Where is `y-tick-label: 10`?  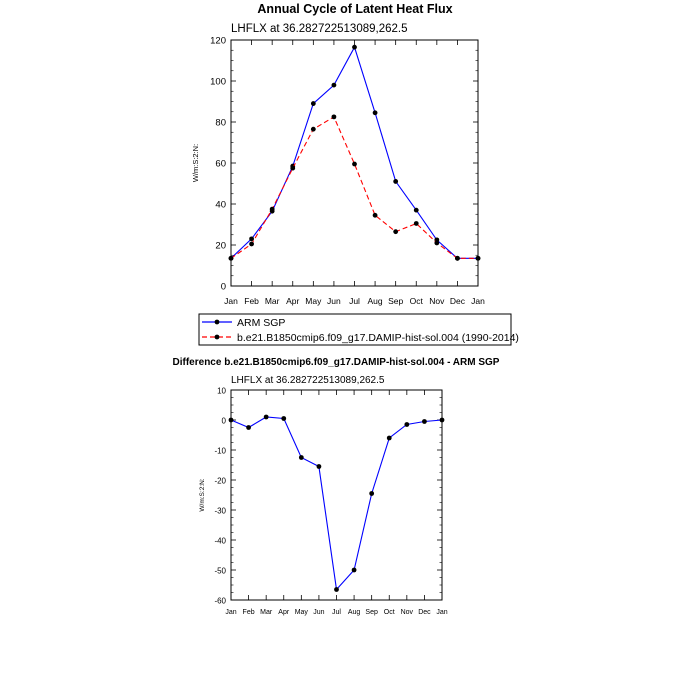 y-tick-label: 10 is located at coordinates (221, 391).